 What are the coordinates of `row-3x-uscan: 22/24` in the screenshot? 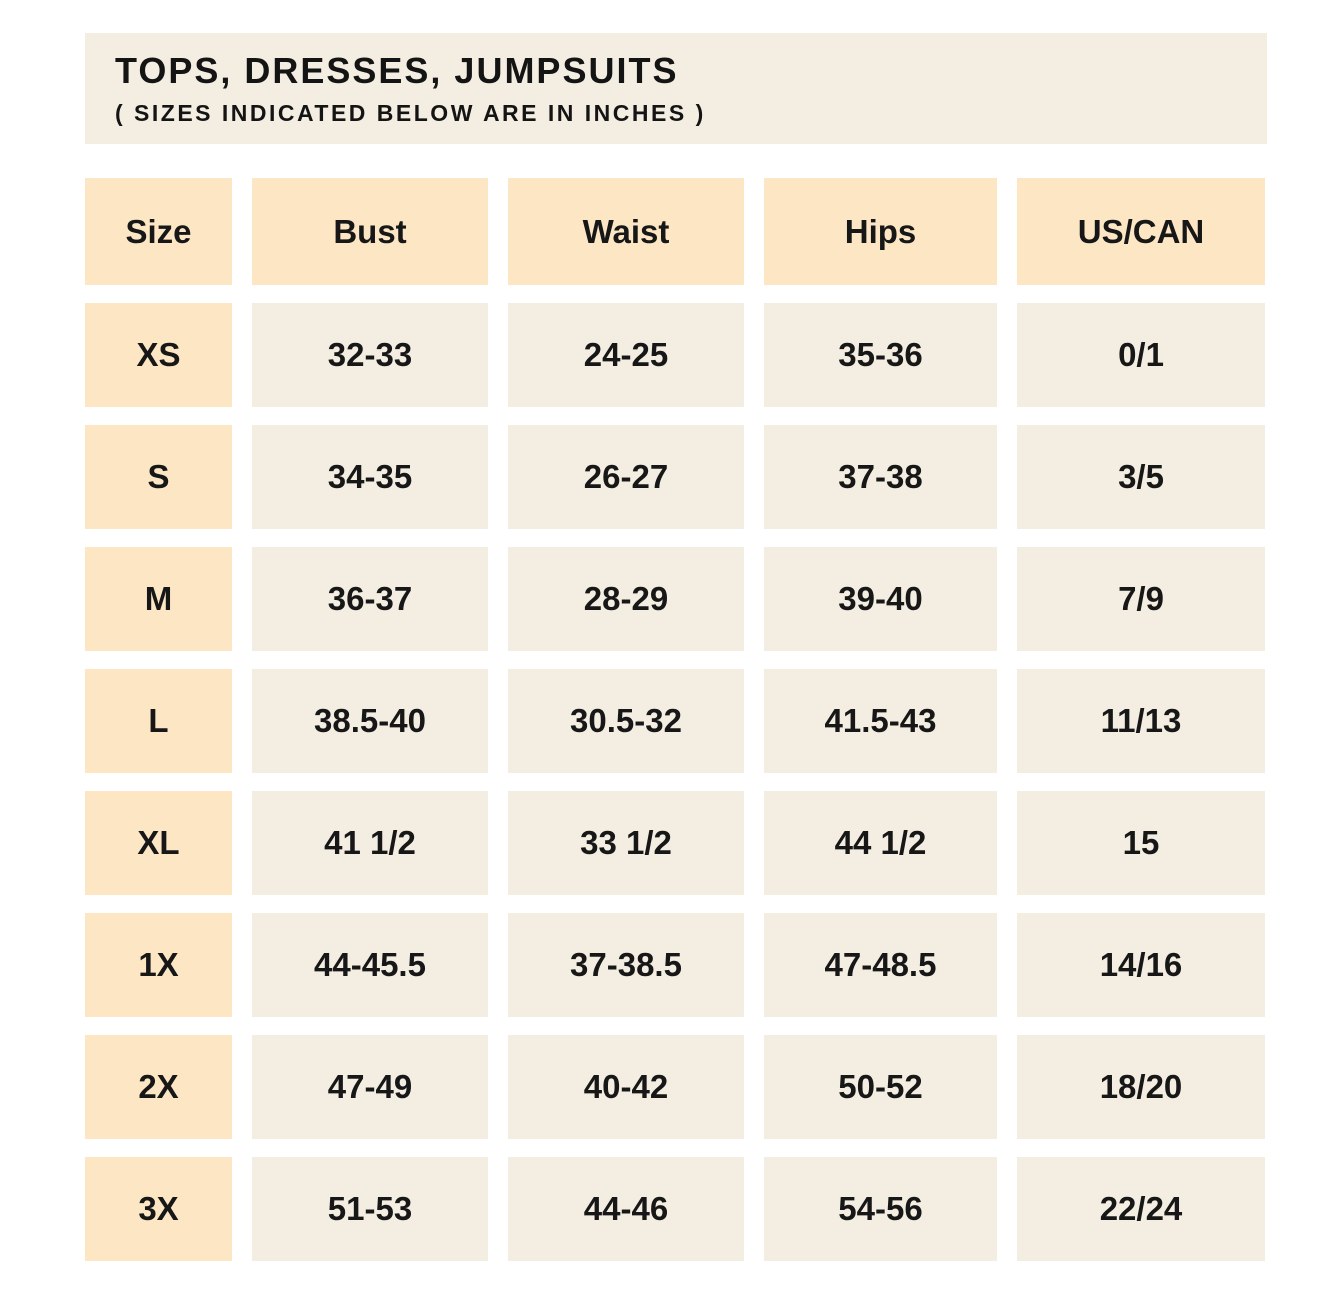 It's located at (1141, 1209).